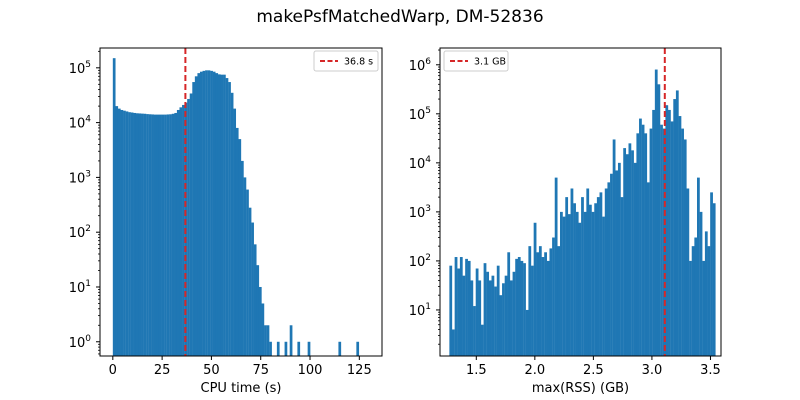  Describe the element at coordinates (260, 370) in the screenshot. I see `x-tick-label: 75` at that location.